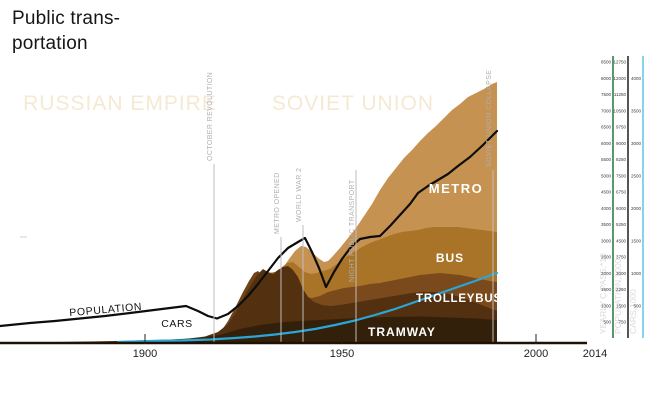 The width and height of the screenshot is (650, 406). Describe the element at coordinates (620, 94) in the screenshot. I see `population-axis-tick-label: 11250` at that location.